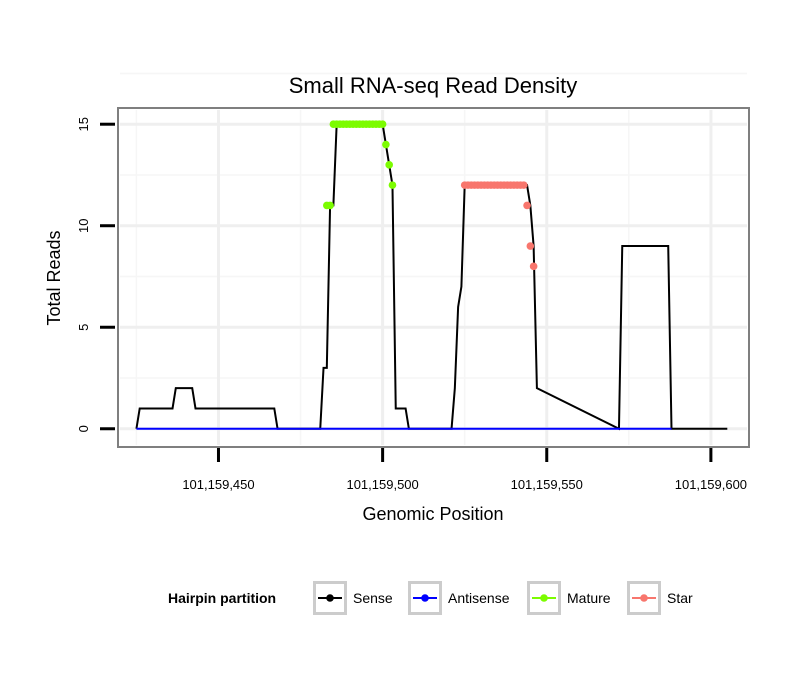 Image resolution: width=810 pixels, height=690 pixels. I want to click on legend-label: Antisense, so click(479, 598).